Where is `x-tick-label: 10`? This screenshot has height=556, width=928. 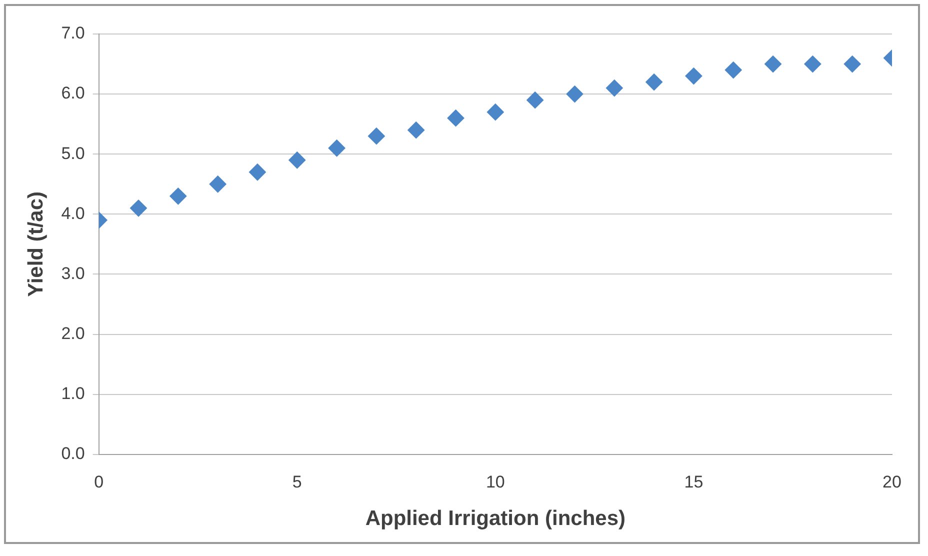 x-tick-label: 10 is located at coordinates (495, 482).